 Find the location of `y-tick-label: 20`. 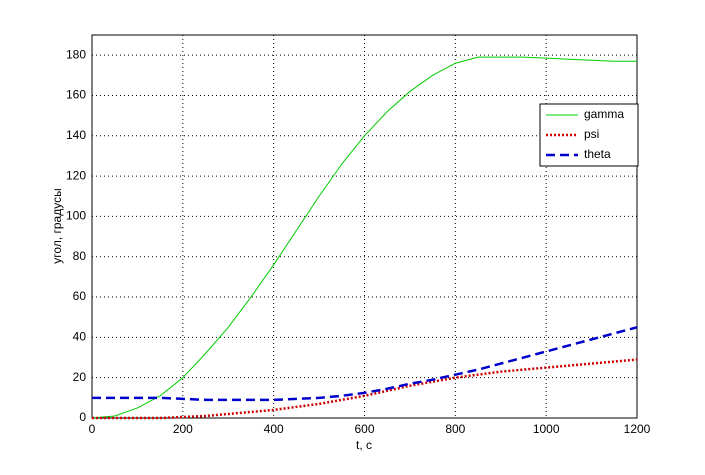

y-tick-label: 20 is located at coordinates (80, 377).